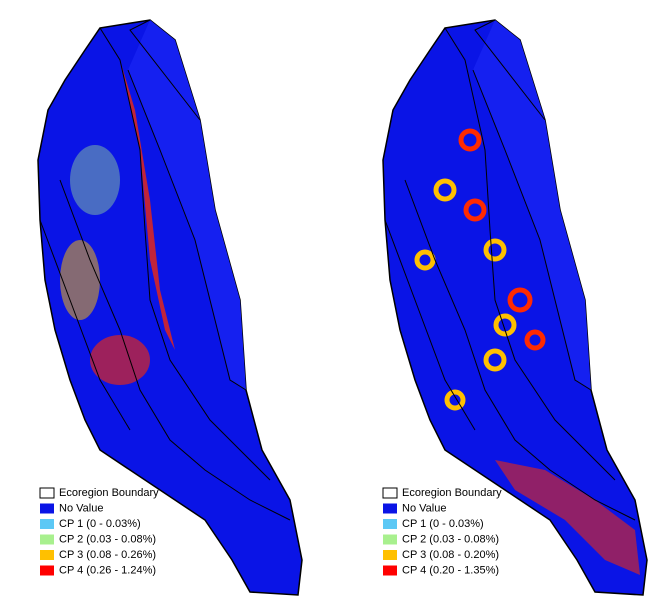 This screenshot has width=659, height=611. What do you see at coordinates (450, 555) in the screenshot?
I see `legend-label: CP 3 (0.08 - 0.20%)` at bounding box center [450, 555].